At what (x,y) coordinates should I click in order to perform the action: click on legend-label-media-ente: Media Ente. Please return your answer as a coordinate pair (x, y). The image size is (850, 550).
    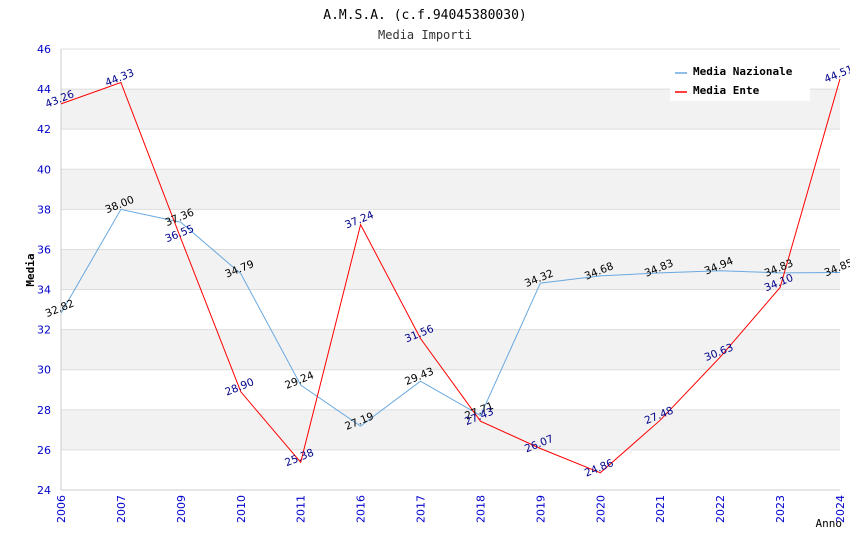
    Looking at the image, I should click on (726, 90).